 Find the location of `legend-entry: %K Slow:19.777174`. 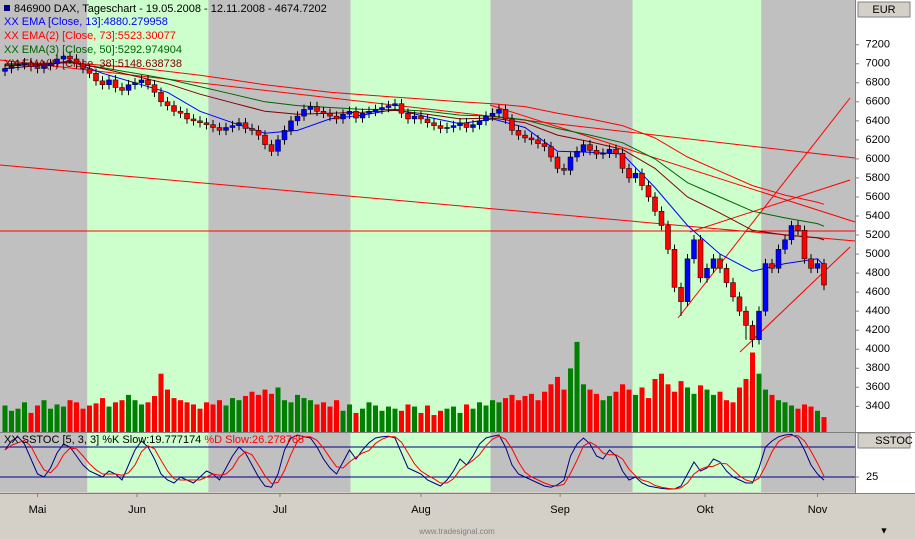

legend-entry: %K Slow:19.777174 is located at coordinates (151, 440).